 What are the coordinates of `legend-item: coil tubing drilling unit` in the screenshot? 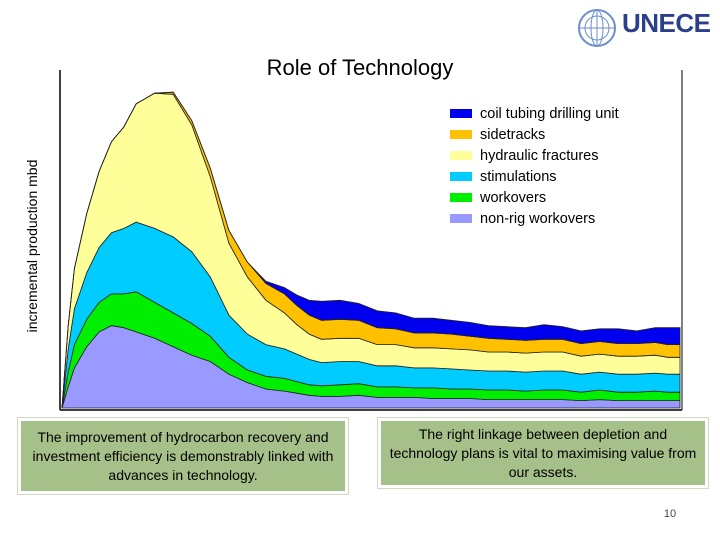 It's located at (555, 113).